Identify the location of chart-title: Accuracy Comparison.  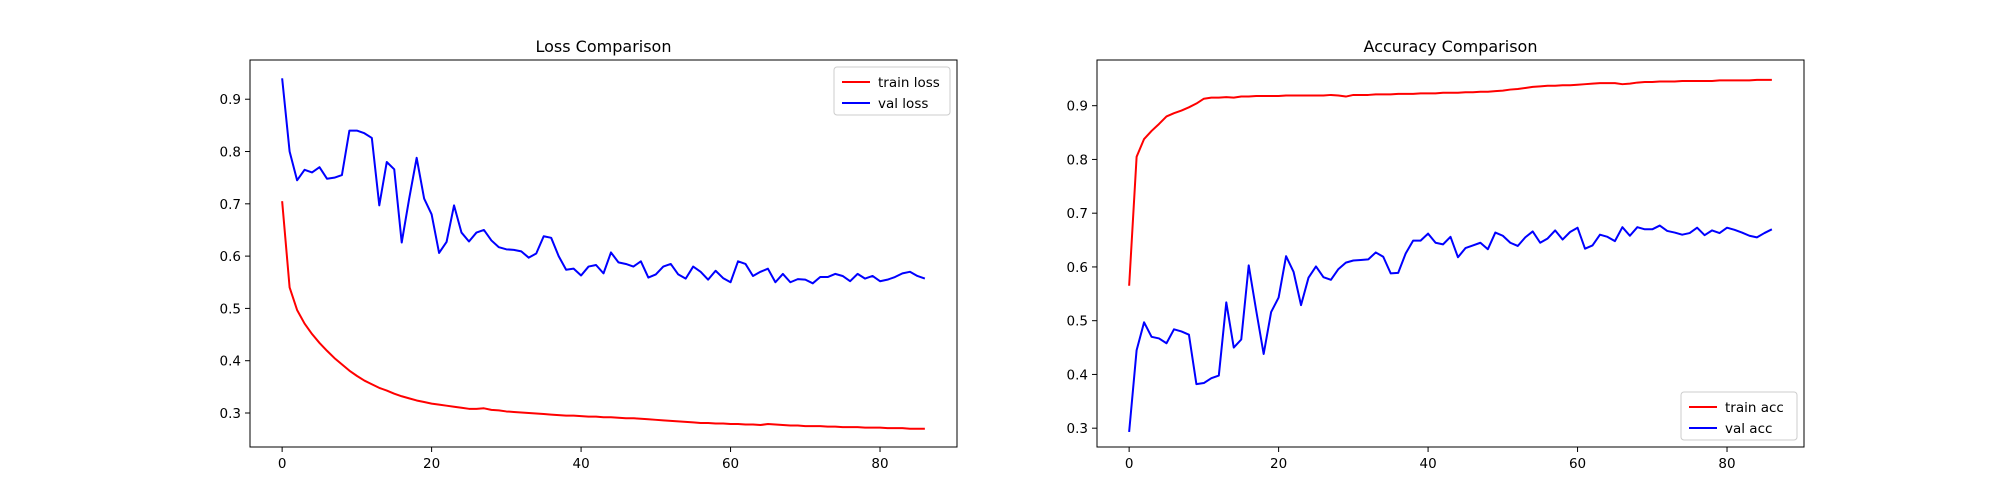
(1451, 46).